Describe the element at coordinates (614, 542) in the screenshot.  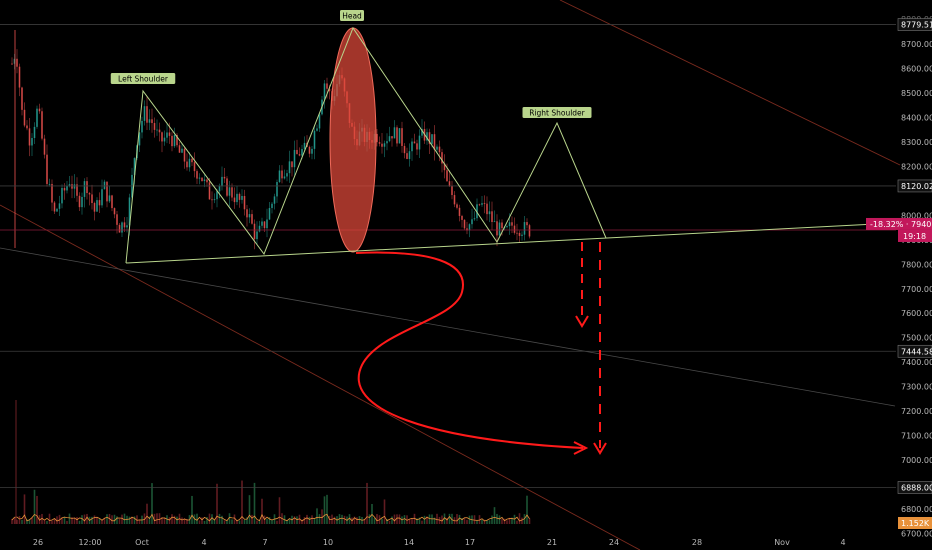
I see `x-tick-label: 24` at that location.